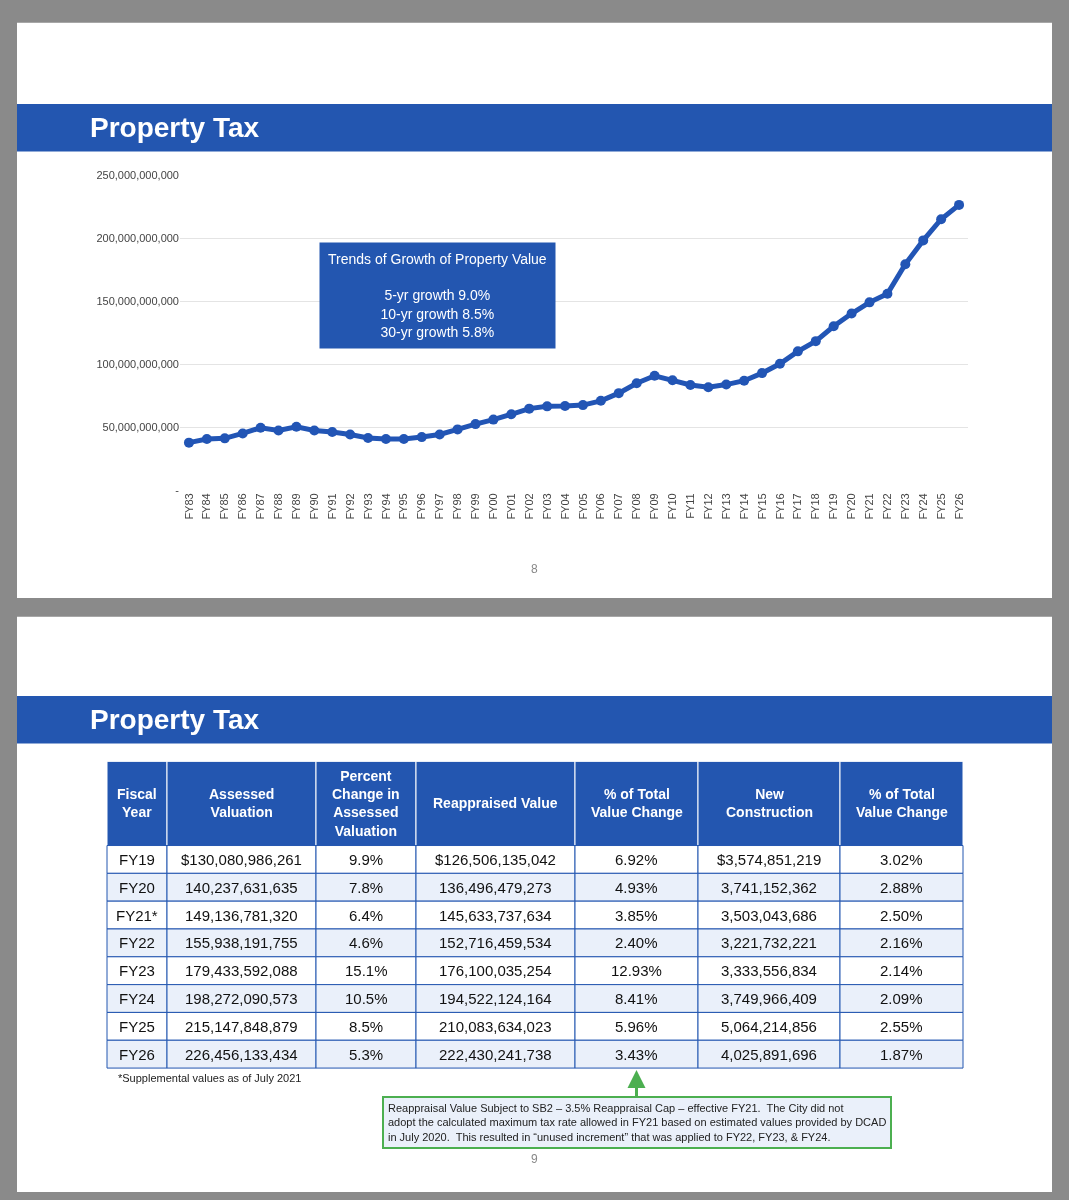 The height and width of the screenshot is (1200, 1069). Describe the element at coordinates (331, 506) in the screenshot. I see `x-tick-label: FY91` at that location.